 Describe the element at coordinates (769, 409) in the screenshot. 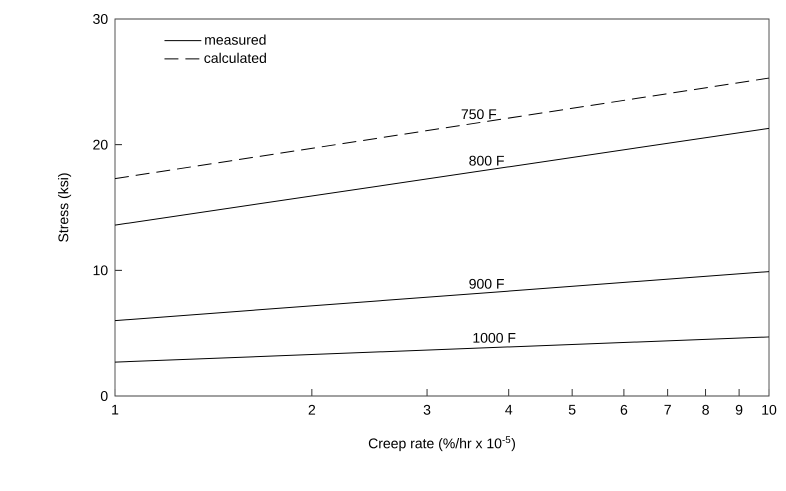

I see `x-tick-label: 10` at that location.